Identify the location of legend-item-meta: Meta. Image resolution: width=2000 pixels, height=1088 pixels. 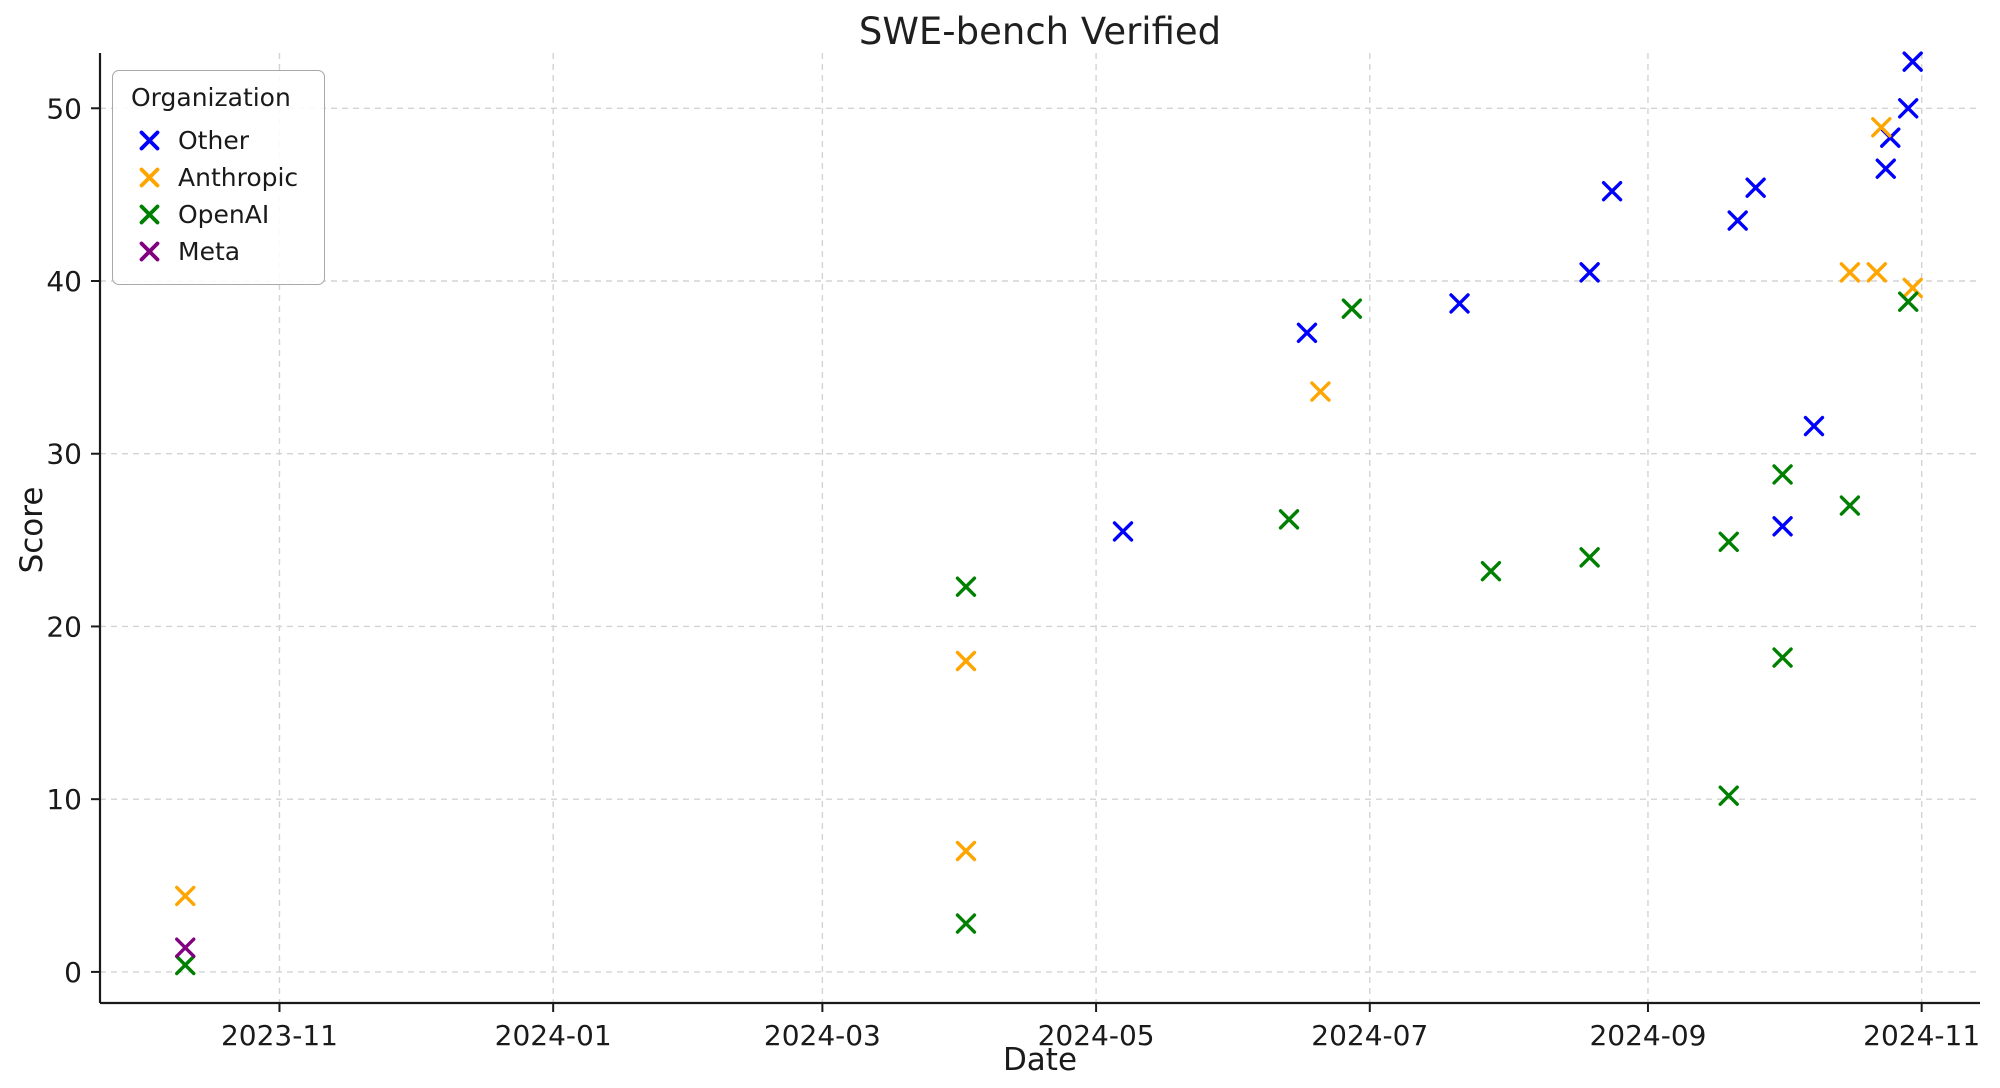
(213, 251).